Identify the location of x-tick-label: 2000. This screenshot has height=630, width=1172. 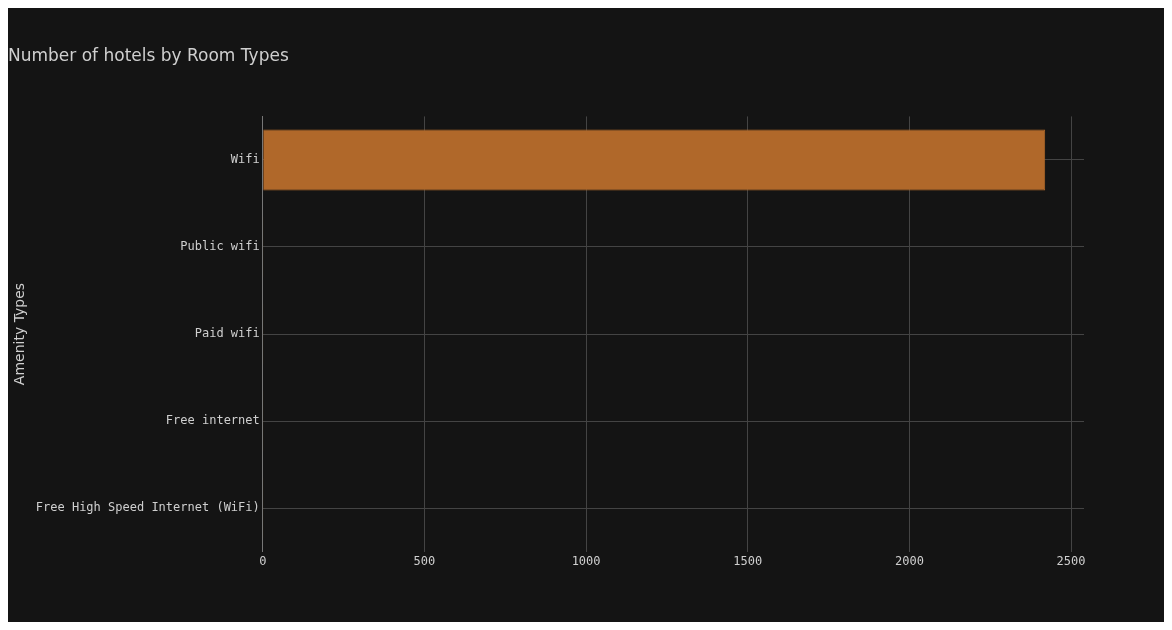
(909, 560).